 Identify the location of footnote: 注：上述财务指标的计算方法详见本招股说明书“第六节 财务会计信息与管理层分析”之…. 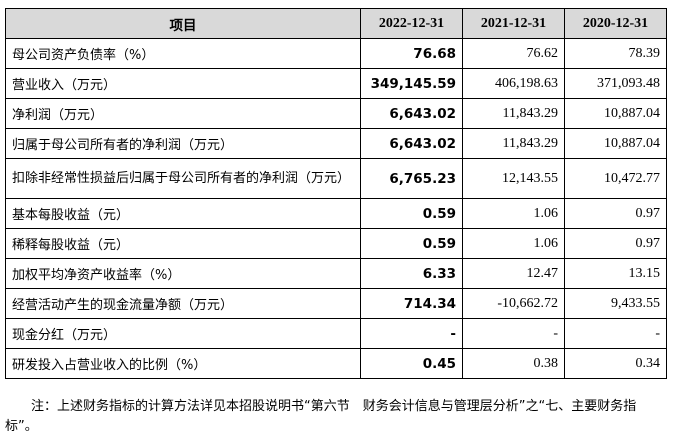
(321, 416).